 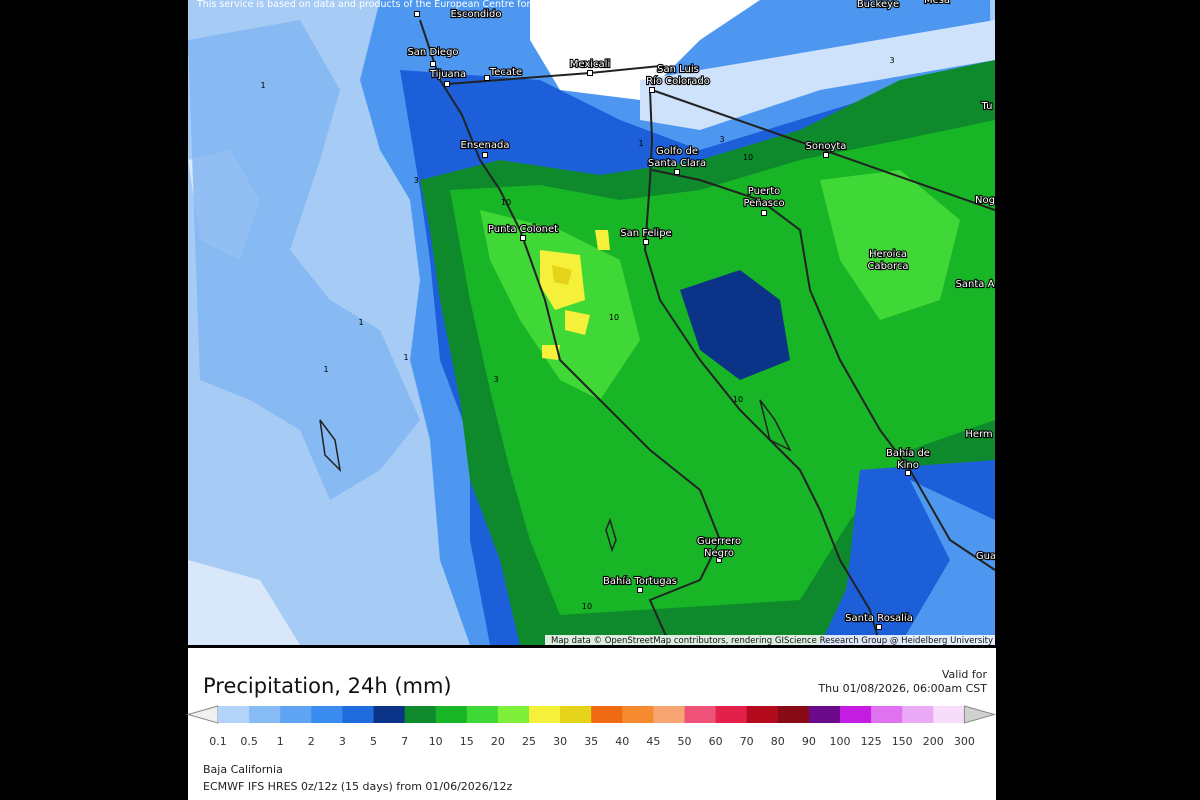 What do you see at coordinates (975, 284) in the screenshot?
I see `city-label: Santa A` at bounding box center [975, 284].